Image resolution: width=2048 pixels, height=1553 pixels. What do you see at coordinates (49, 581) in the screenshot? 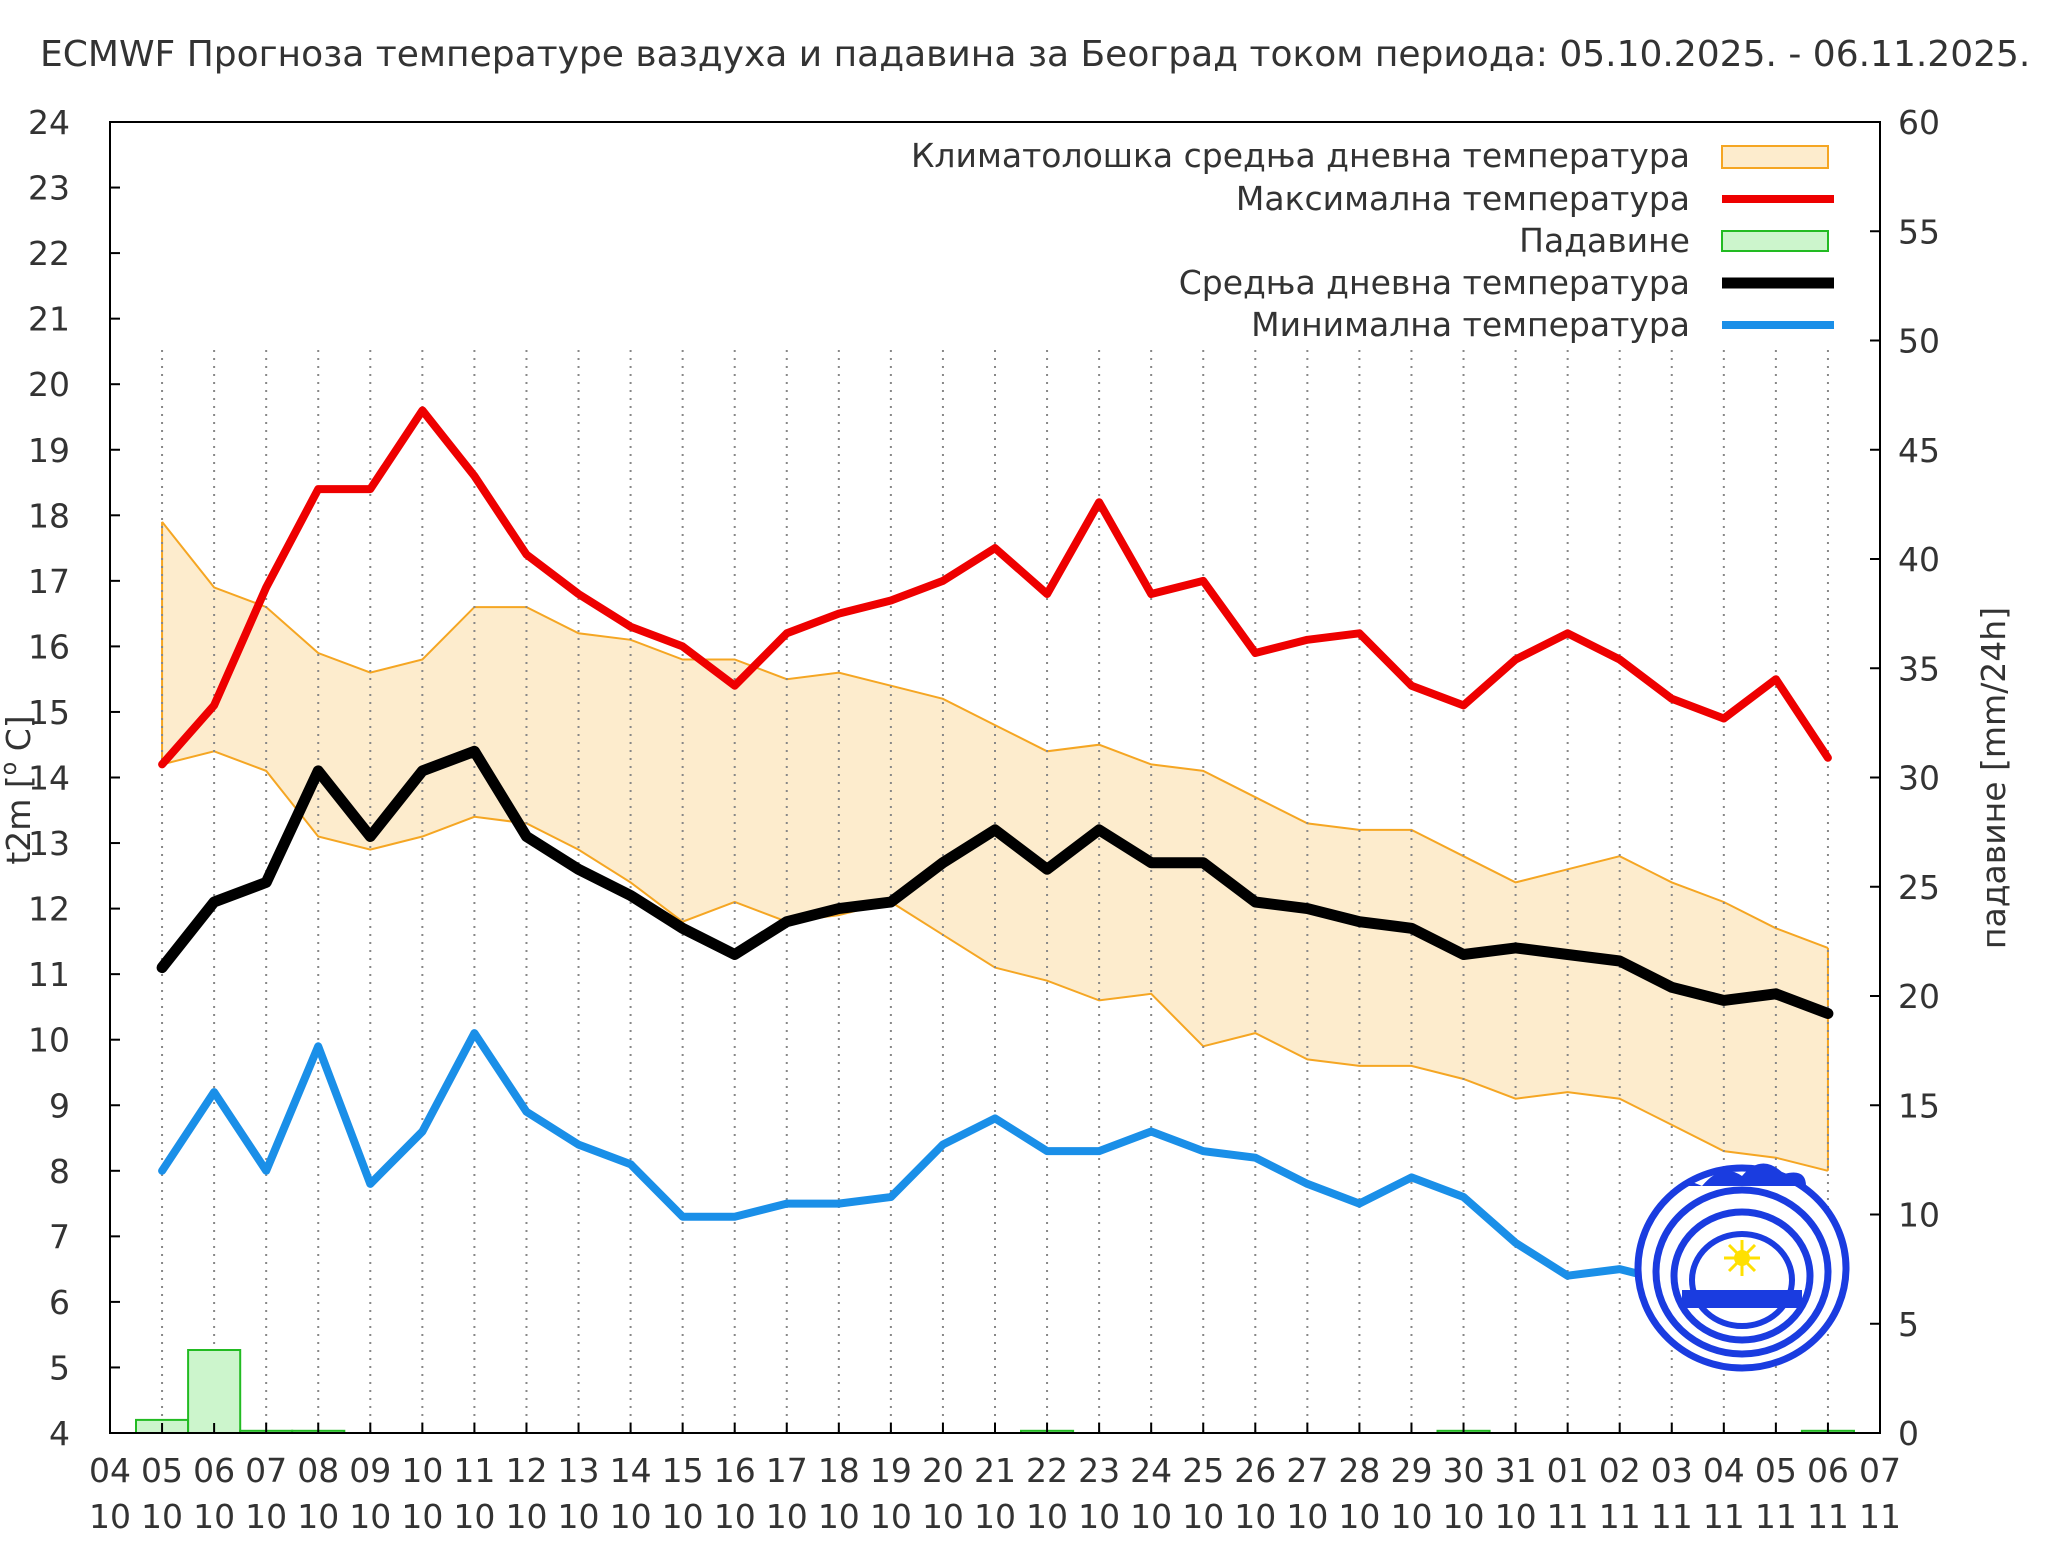
I see `y-tick-label: 17` at bounding box center [49, 581].